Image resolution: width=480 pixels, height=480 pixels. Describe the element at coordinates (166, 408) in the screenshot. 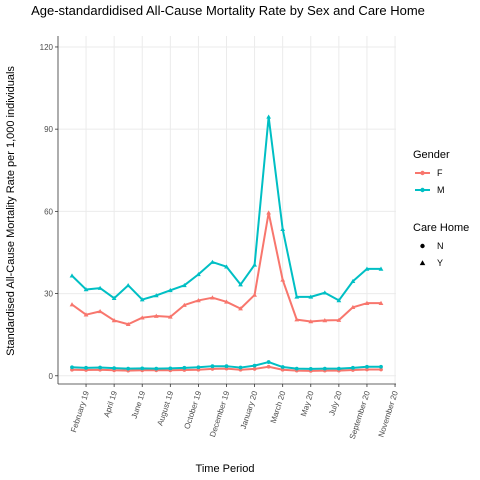

I see `x-tick-label: August 19` at that location.